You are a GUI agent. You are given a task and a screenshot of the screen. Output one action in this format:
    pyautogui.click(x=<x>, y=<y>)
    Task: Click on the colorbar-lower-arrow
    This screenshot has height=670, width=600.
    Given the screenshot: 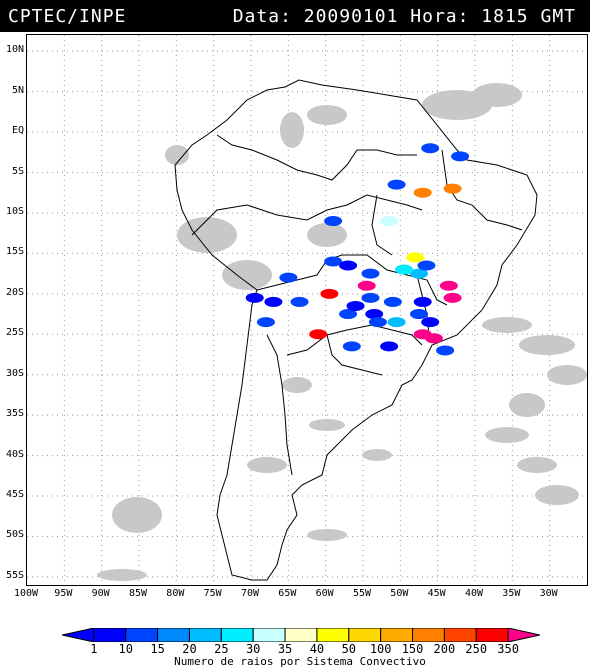 What is the action you would take?
    pyautogui.click(x=78, y=635)
    